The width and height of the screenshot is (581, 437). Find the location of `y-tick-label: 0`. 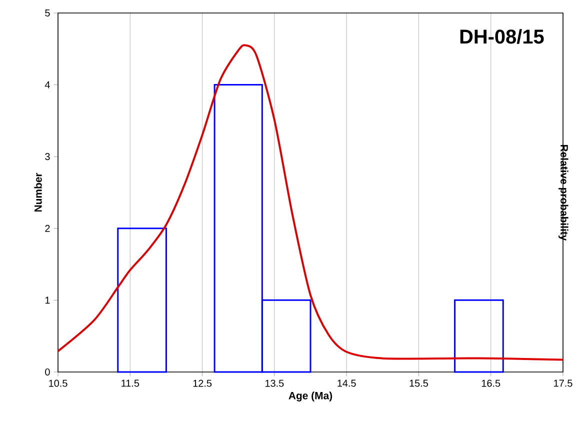

y-tick-label: 0 is located at coordinates (47, 372).